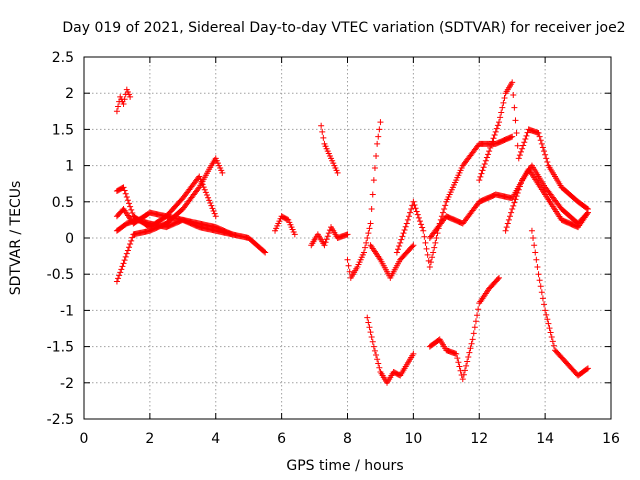  Describe the element at coordinates (69, 94) in the screenshot. I see `y-tick-label: 2` at that location.